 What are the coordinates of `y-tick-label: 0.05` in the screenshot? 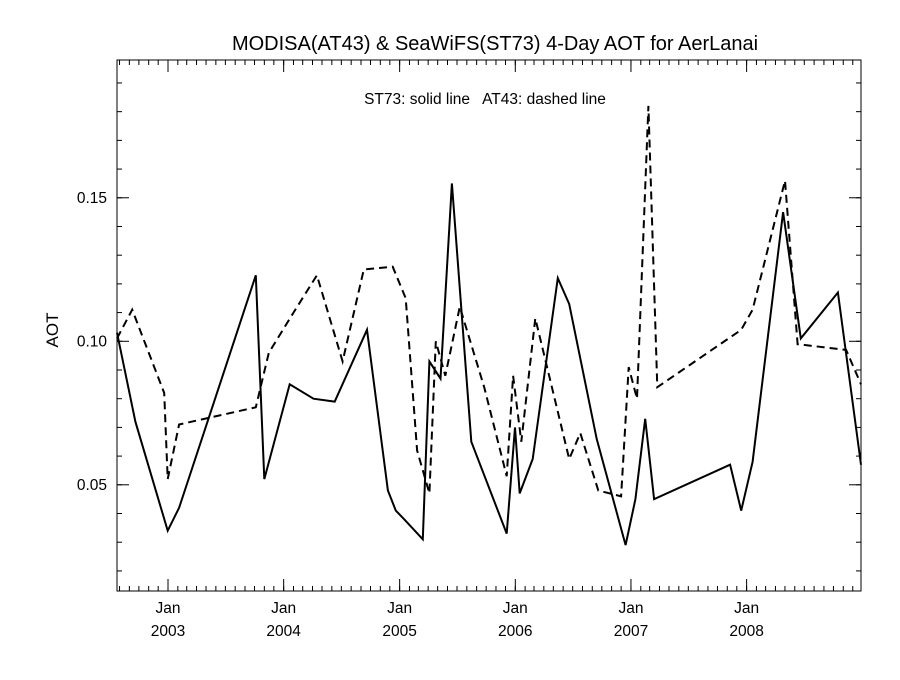 It's located at (92, 485).